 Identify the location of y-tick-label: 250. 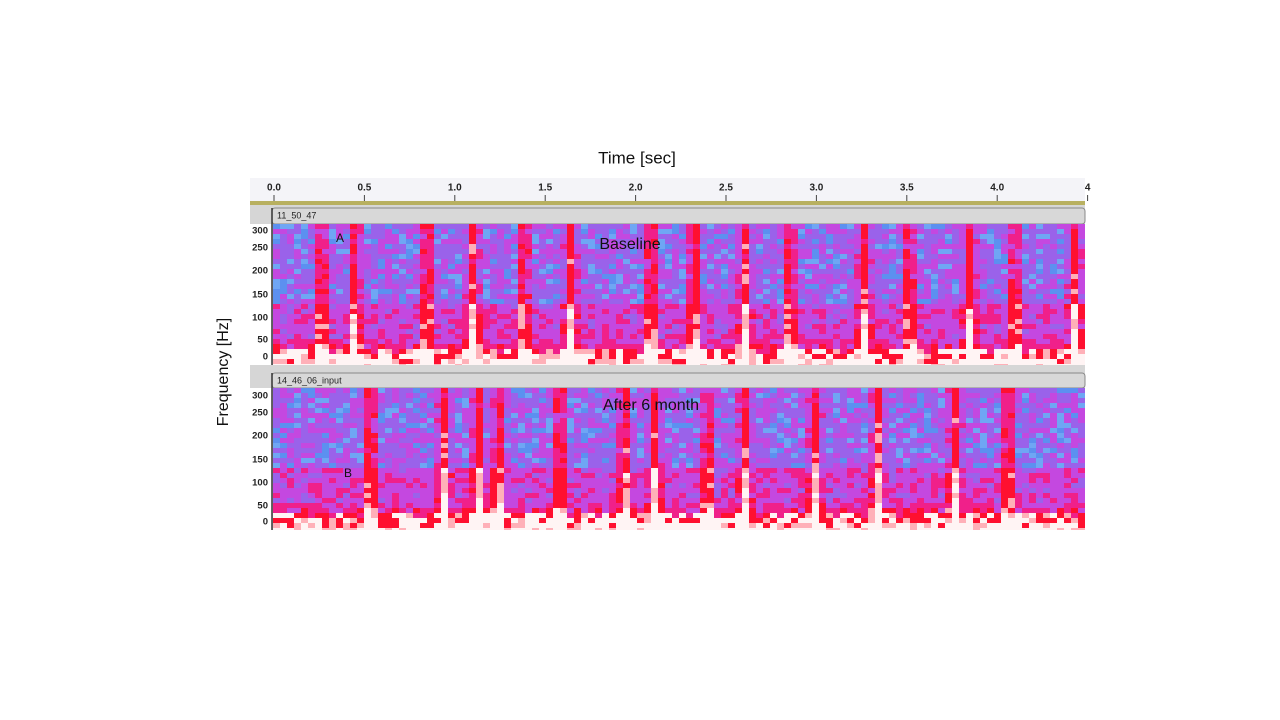
(260, 413).